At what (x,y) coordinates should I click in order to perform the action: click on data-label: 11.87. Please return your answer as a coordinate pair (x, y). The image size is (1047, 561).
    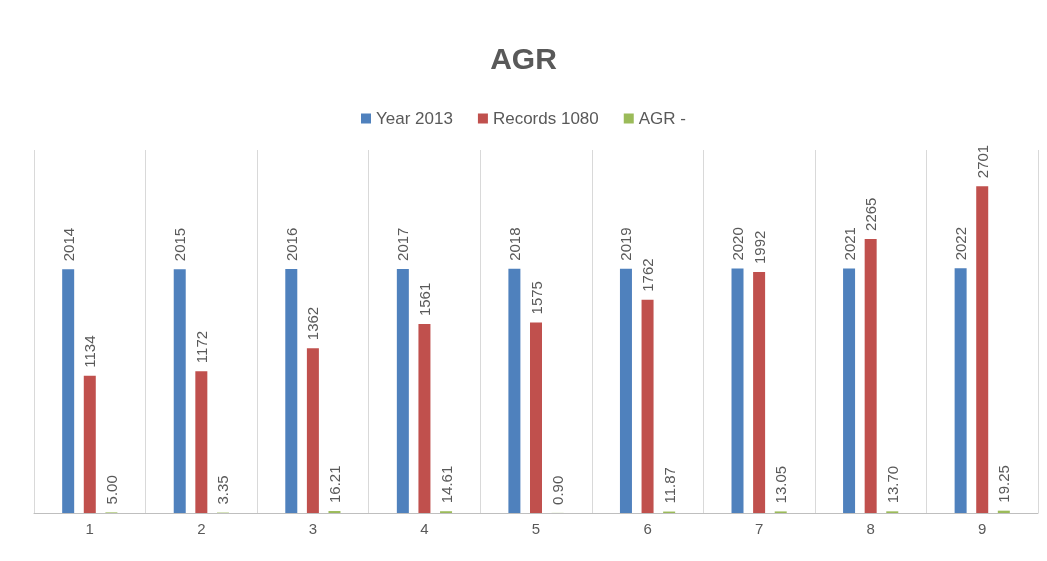
    Looking at the image, I should click on (669, 485).